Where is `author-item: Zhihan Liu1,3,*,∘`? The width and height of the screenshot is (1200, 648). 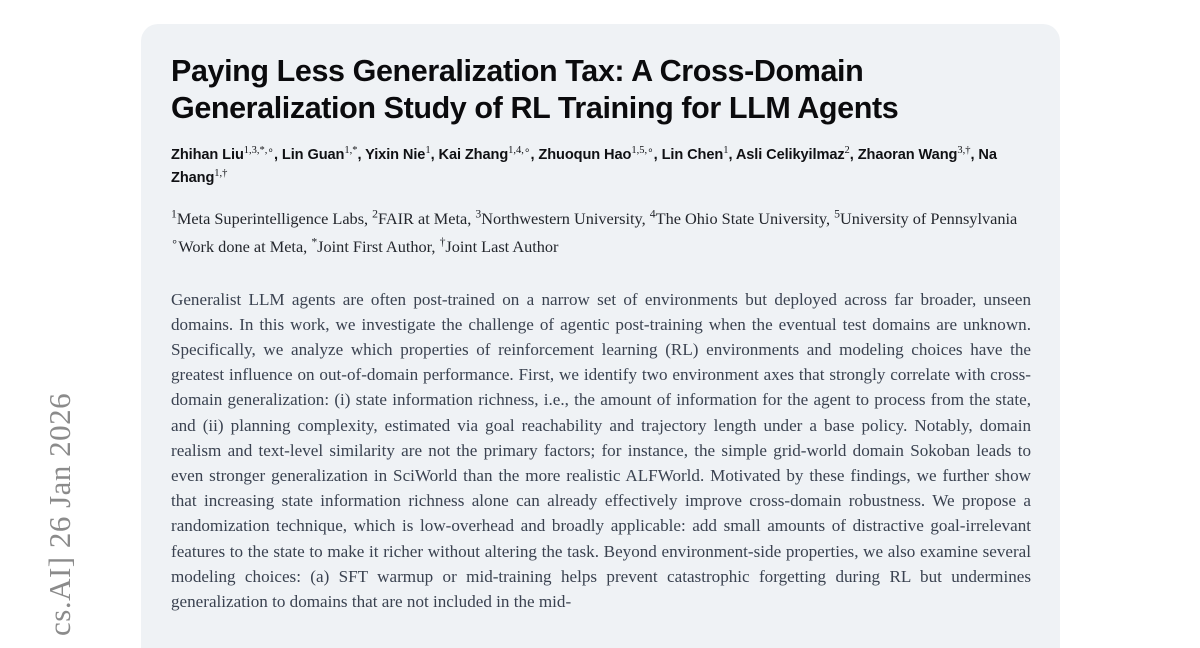 author-item: Zhihan Liu1,3,*,∘ is located at coordinates (222, 154).